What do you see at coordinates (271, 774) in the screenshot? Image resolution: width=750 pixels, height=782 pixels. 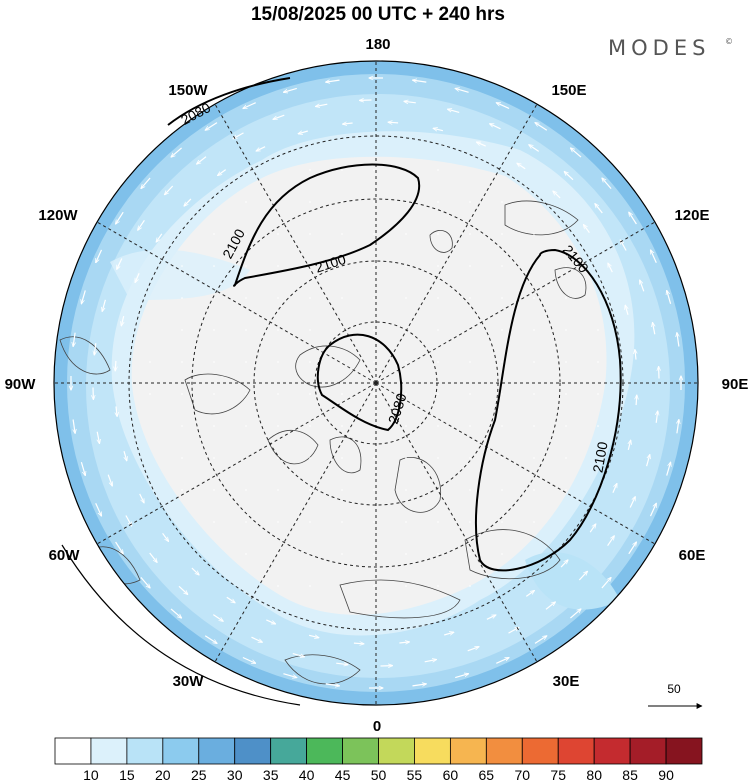 I see `colorbar-tick-label: 35` at bounding box center [271, 774].